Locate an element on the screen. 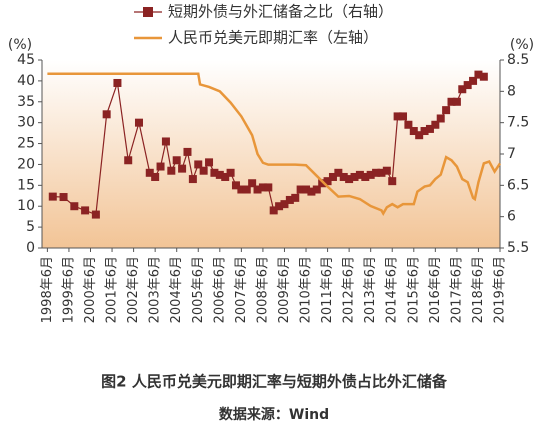 The height and width of the screenshot is (432, 548). x-tick-label: 2003年6月 is located at coordinates (155, 289).